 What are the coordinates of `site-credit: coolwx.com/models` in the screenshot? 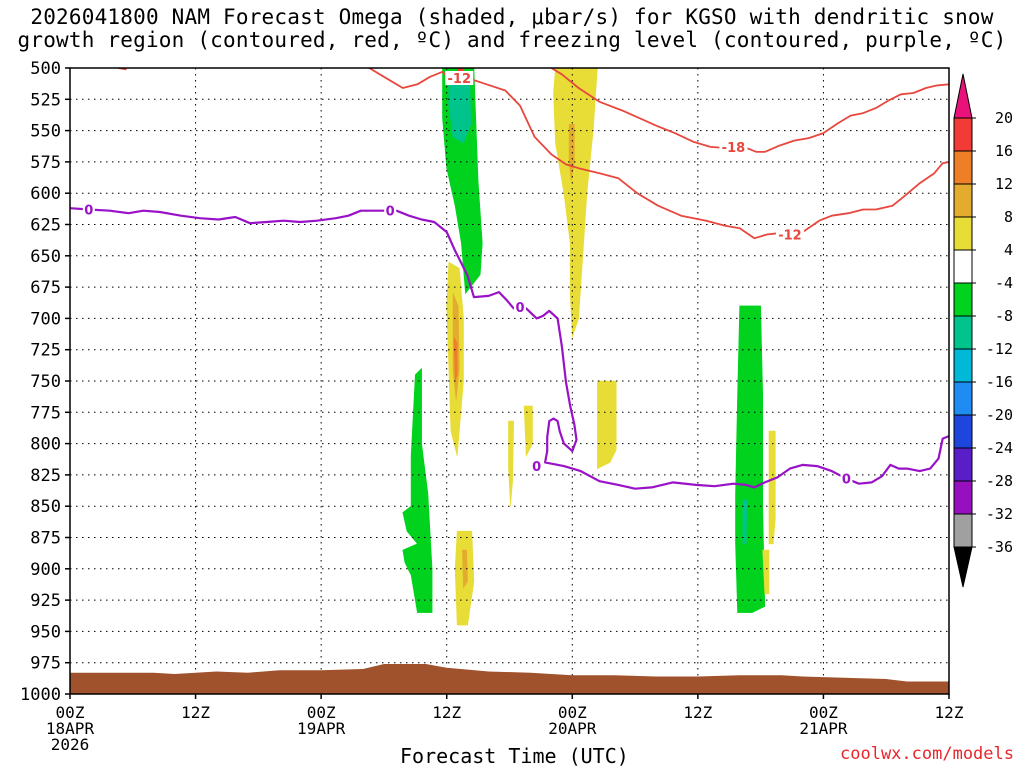 It's located at (927, 754).